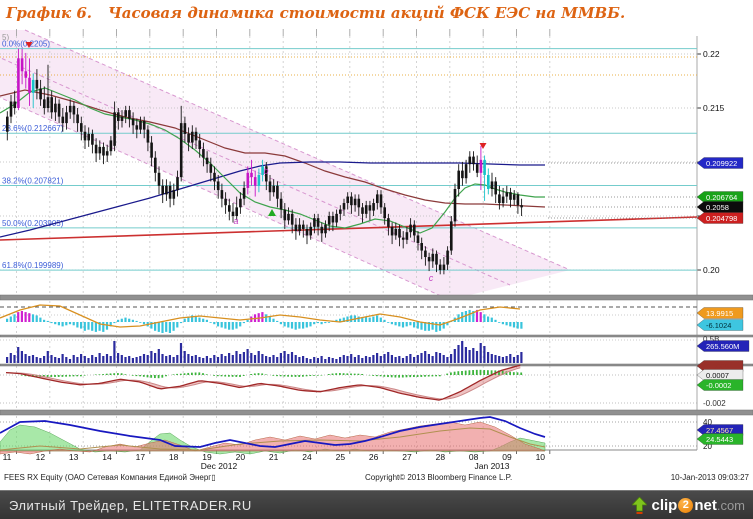 The width and height of the screenshot is (753, 519). What do you see at coordinates (272, 199) in the screenshot?
I see `ma-line-navy` at bounding box center [272, 199].